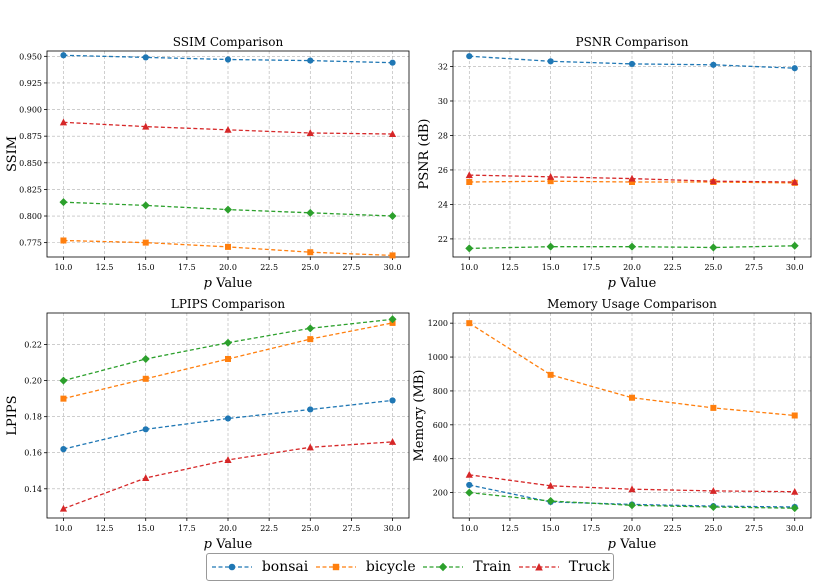 This screenshot has height=587, width=822. Describe the element at coordinates (538, 567) in the screenshot. I see `triangle-marker-icon` at that location.